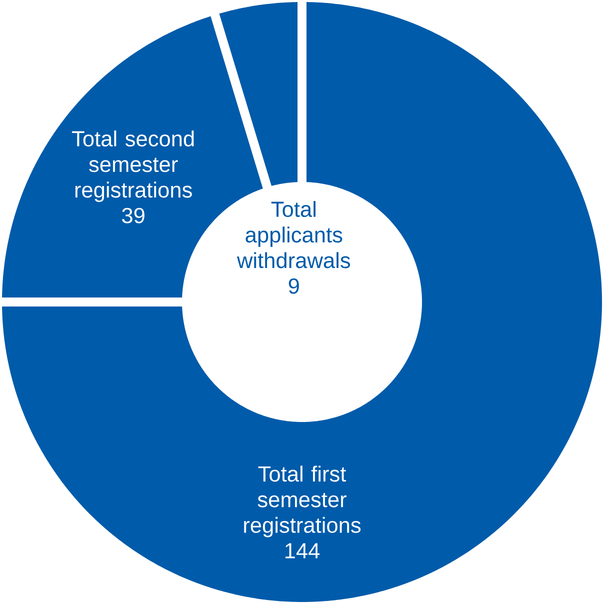  What do you see at coordinates (133, 216) in the screenshot?
I see `data-label: 39` at bounding box center [133, 216].